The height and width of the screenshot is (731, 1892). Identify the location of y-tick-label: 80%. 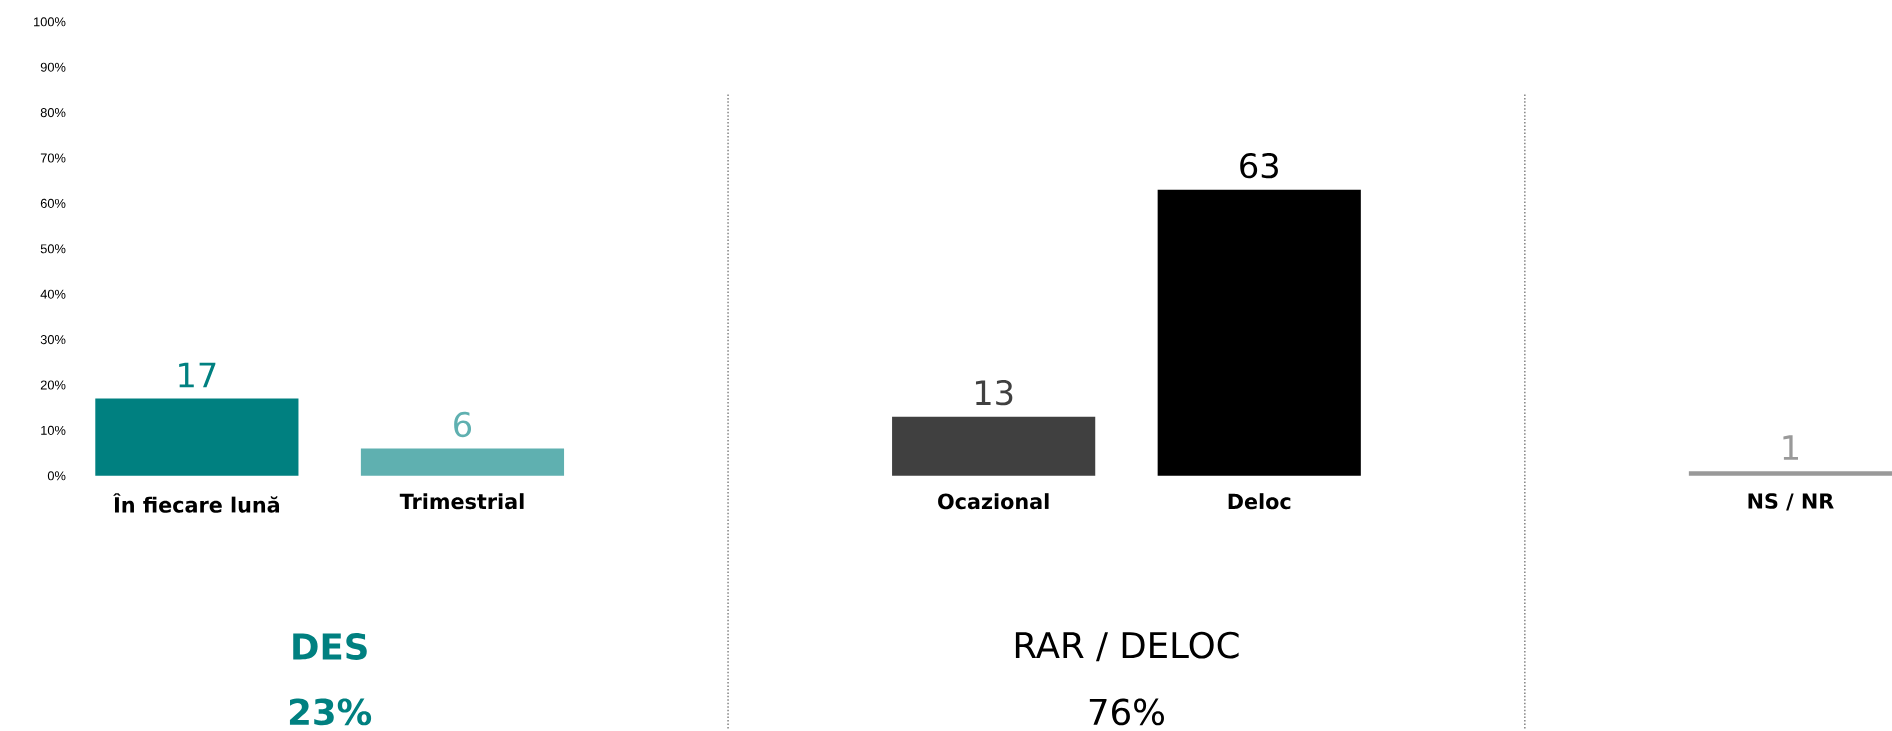
(53, 113).